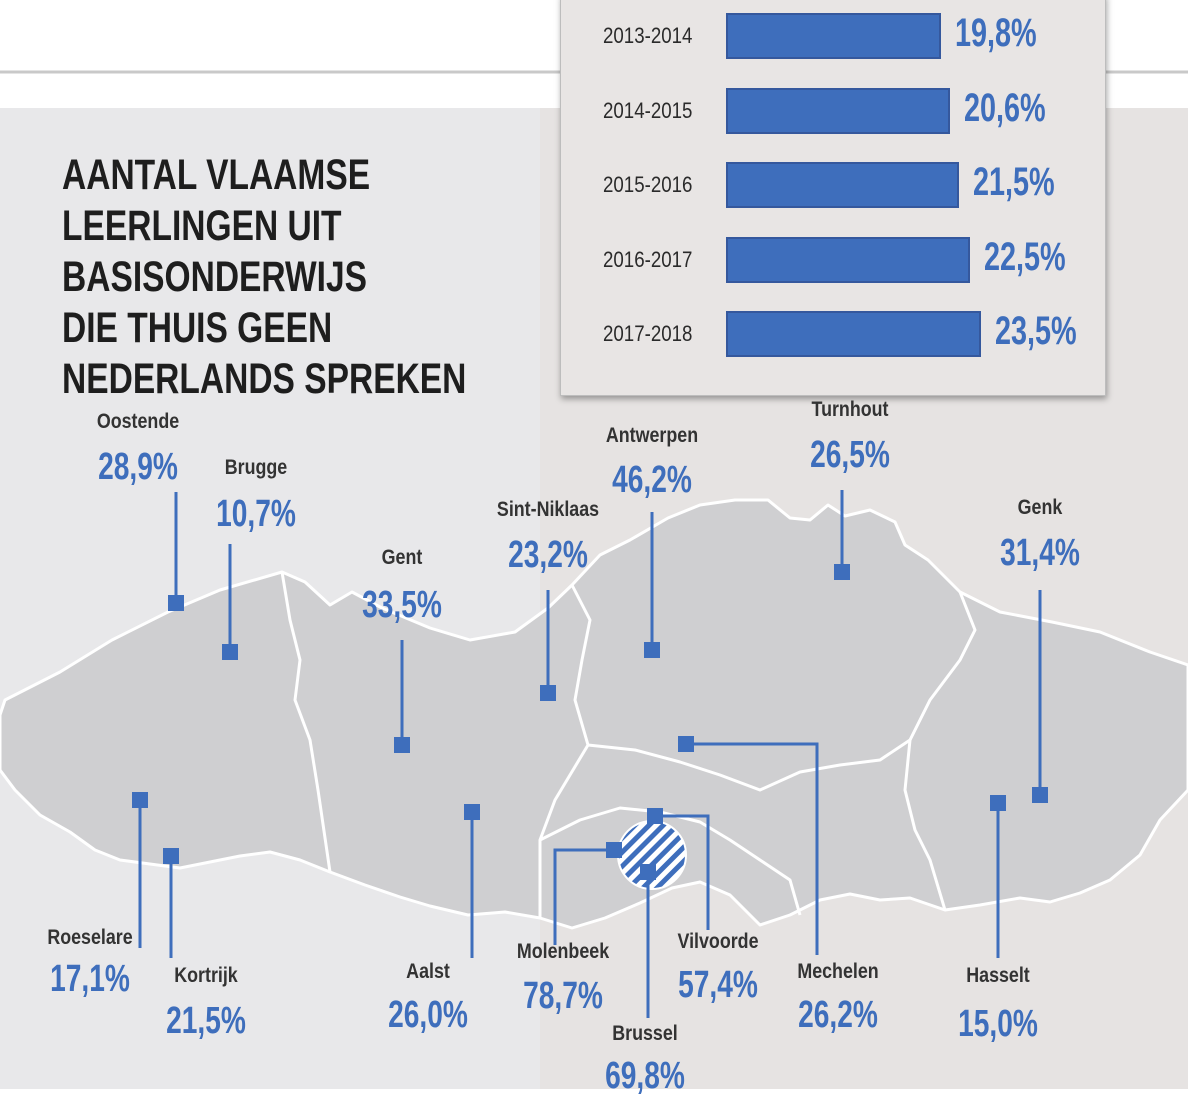  I want to click on city-value: 15,0%, so click(998, 1024).